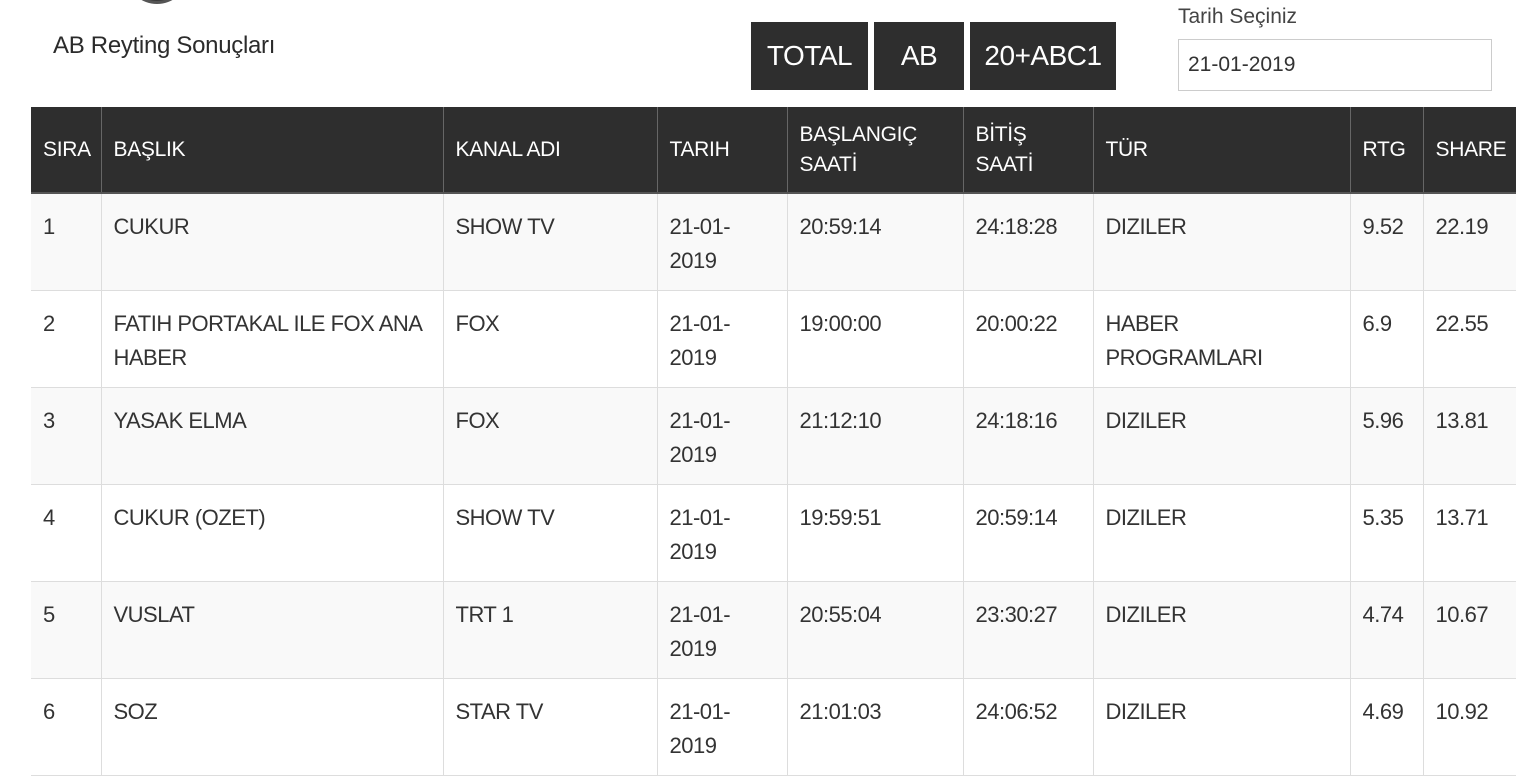 The width and height of the screenshot is (1531, 776). I want to click on cell-baslik: YASAK ELMA, so click(271, 436).